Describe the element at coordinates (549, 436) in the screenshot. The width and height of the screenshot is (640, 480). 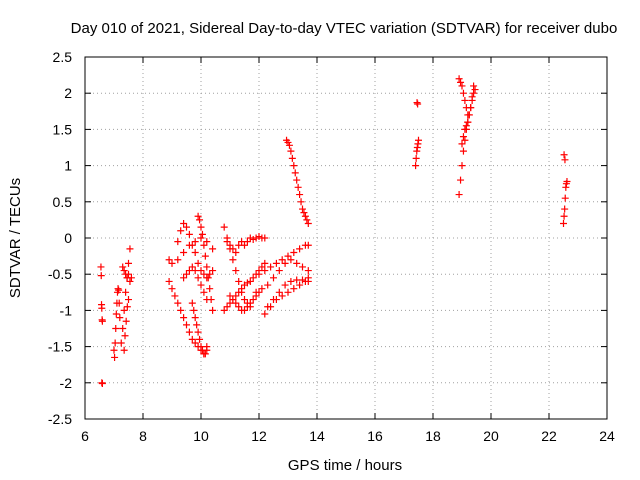
I see `x-tick-label: 22` at that location.